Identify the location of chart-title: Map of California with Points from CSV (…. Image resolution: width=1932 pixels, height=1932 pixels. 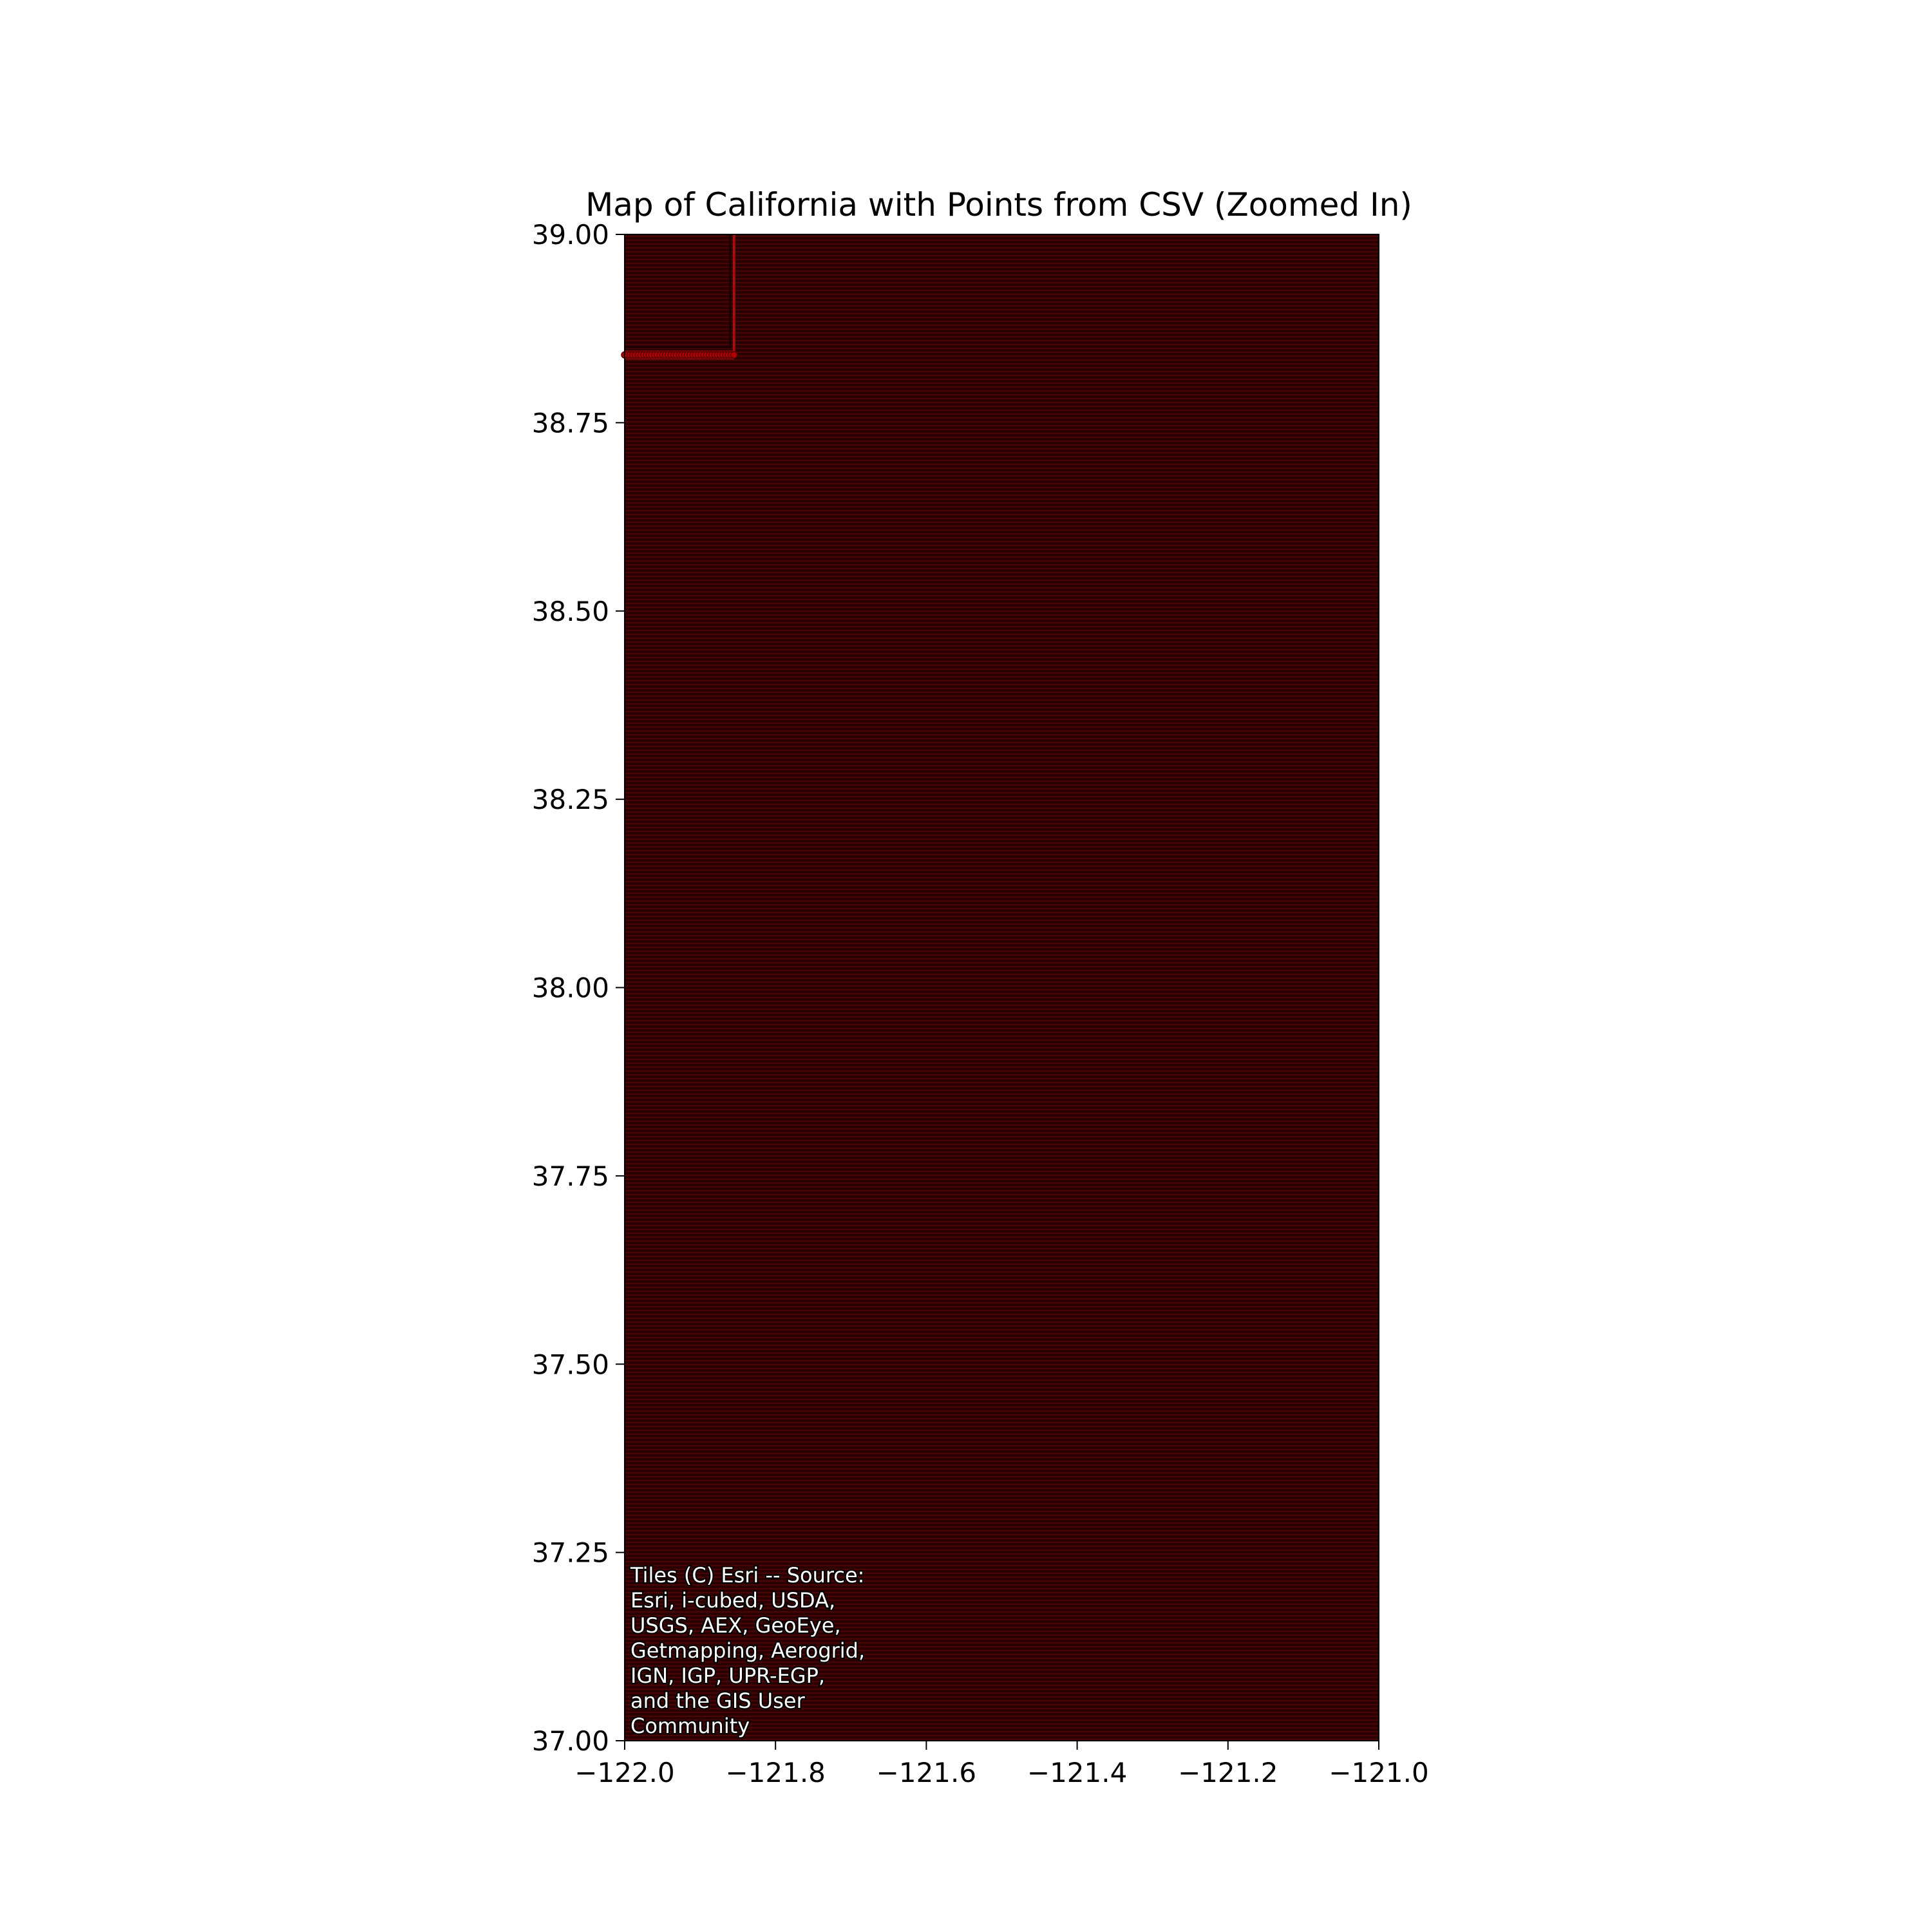
(999, 205).